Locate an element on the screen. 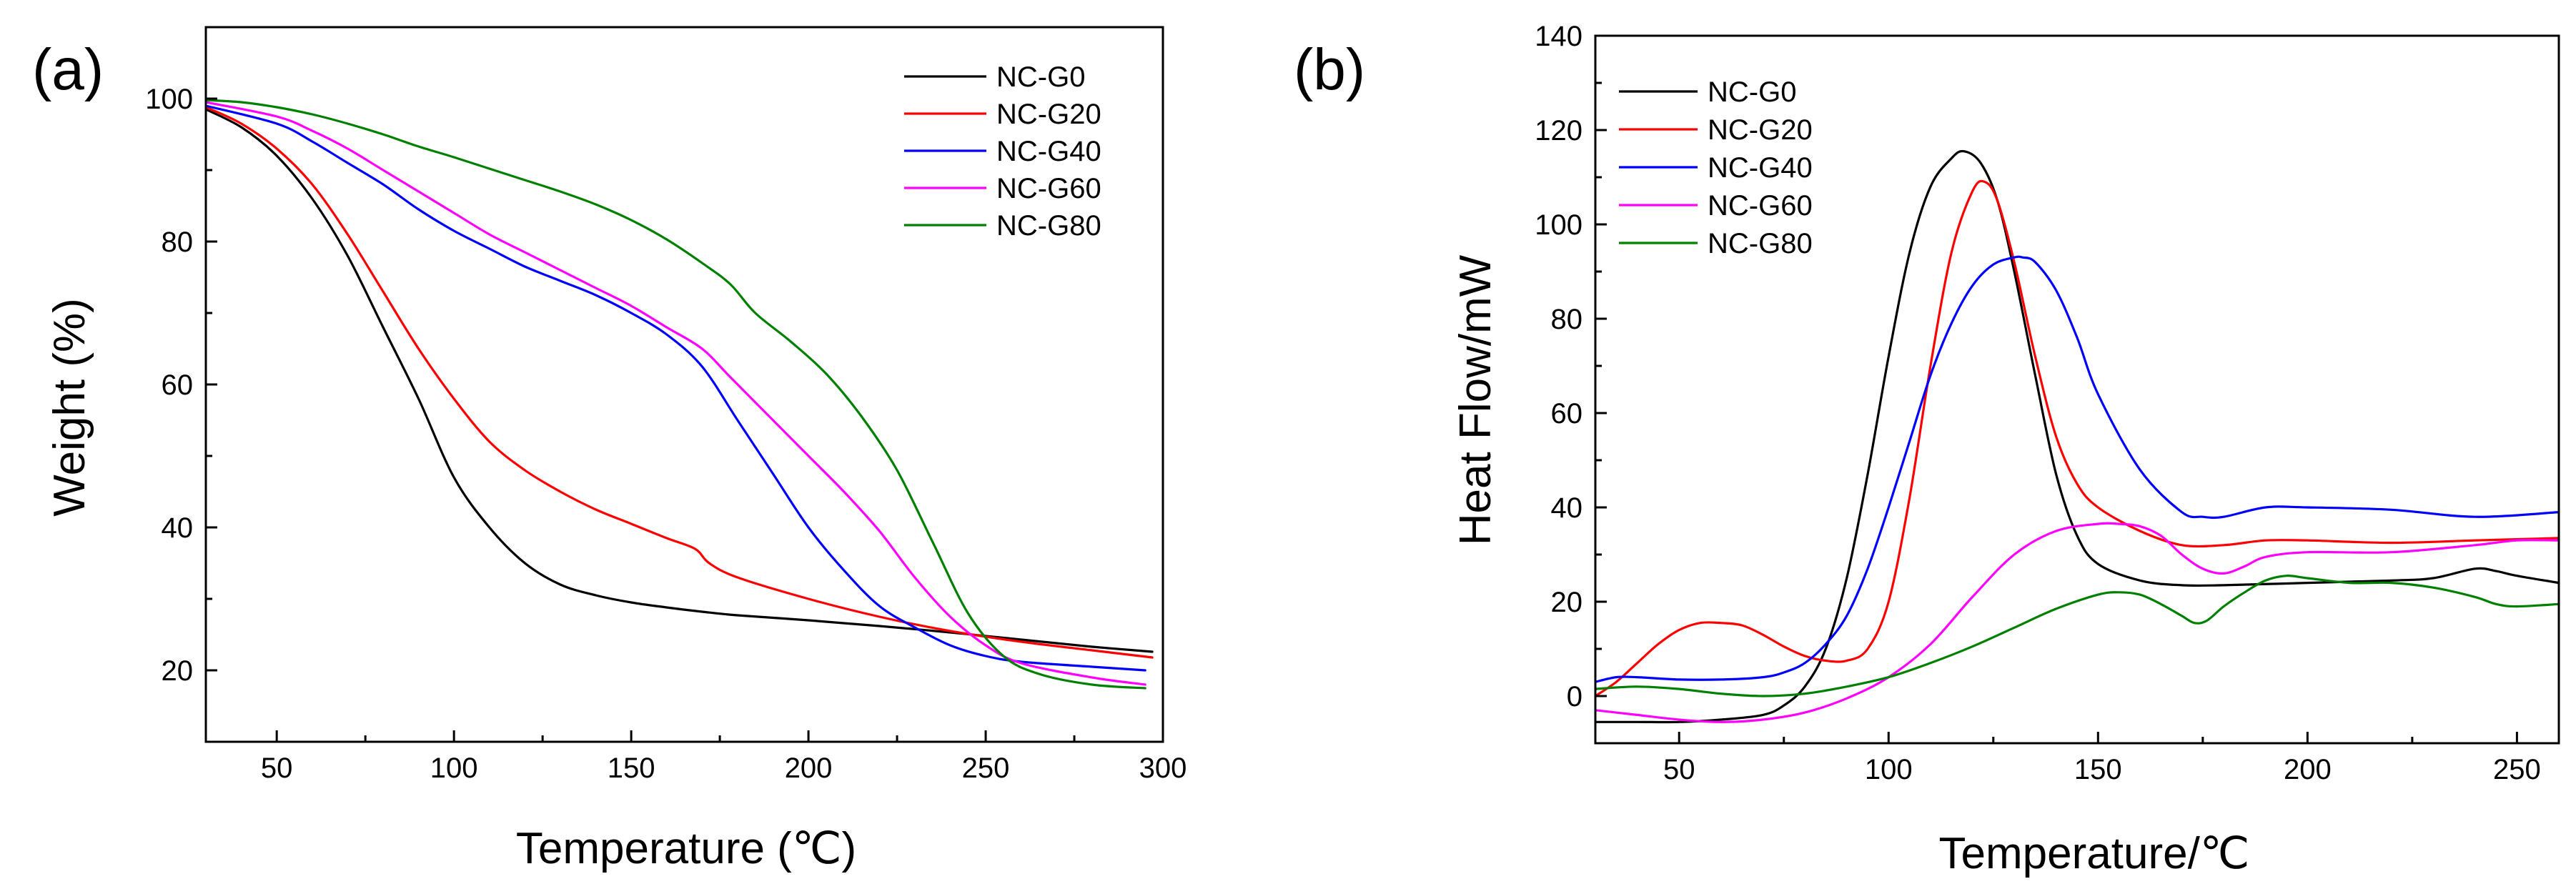  panel-b-x-tick-label: 150 is located at coordinates (2098, 769).